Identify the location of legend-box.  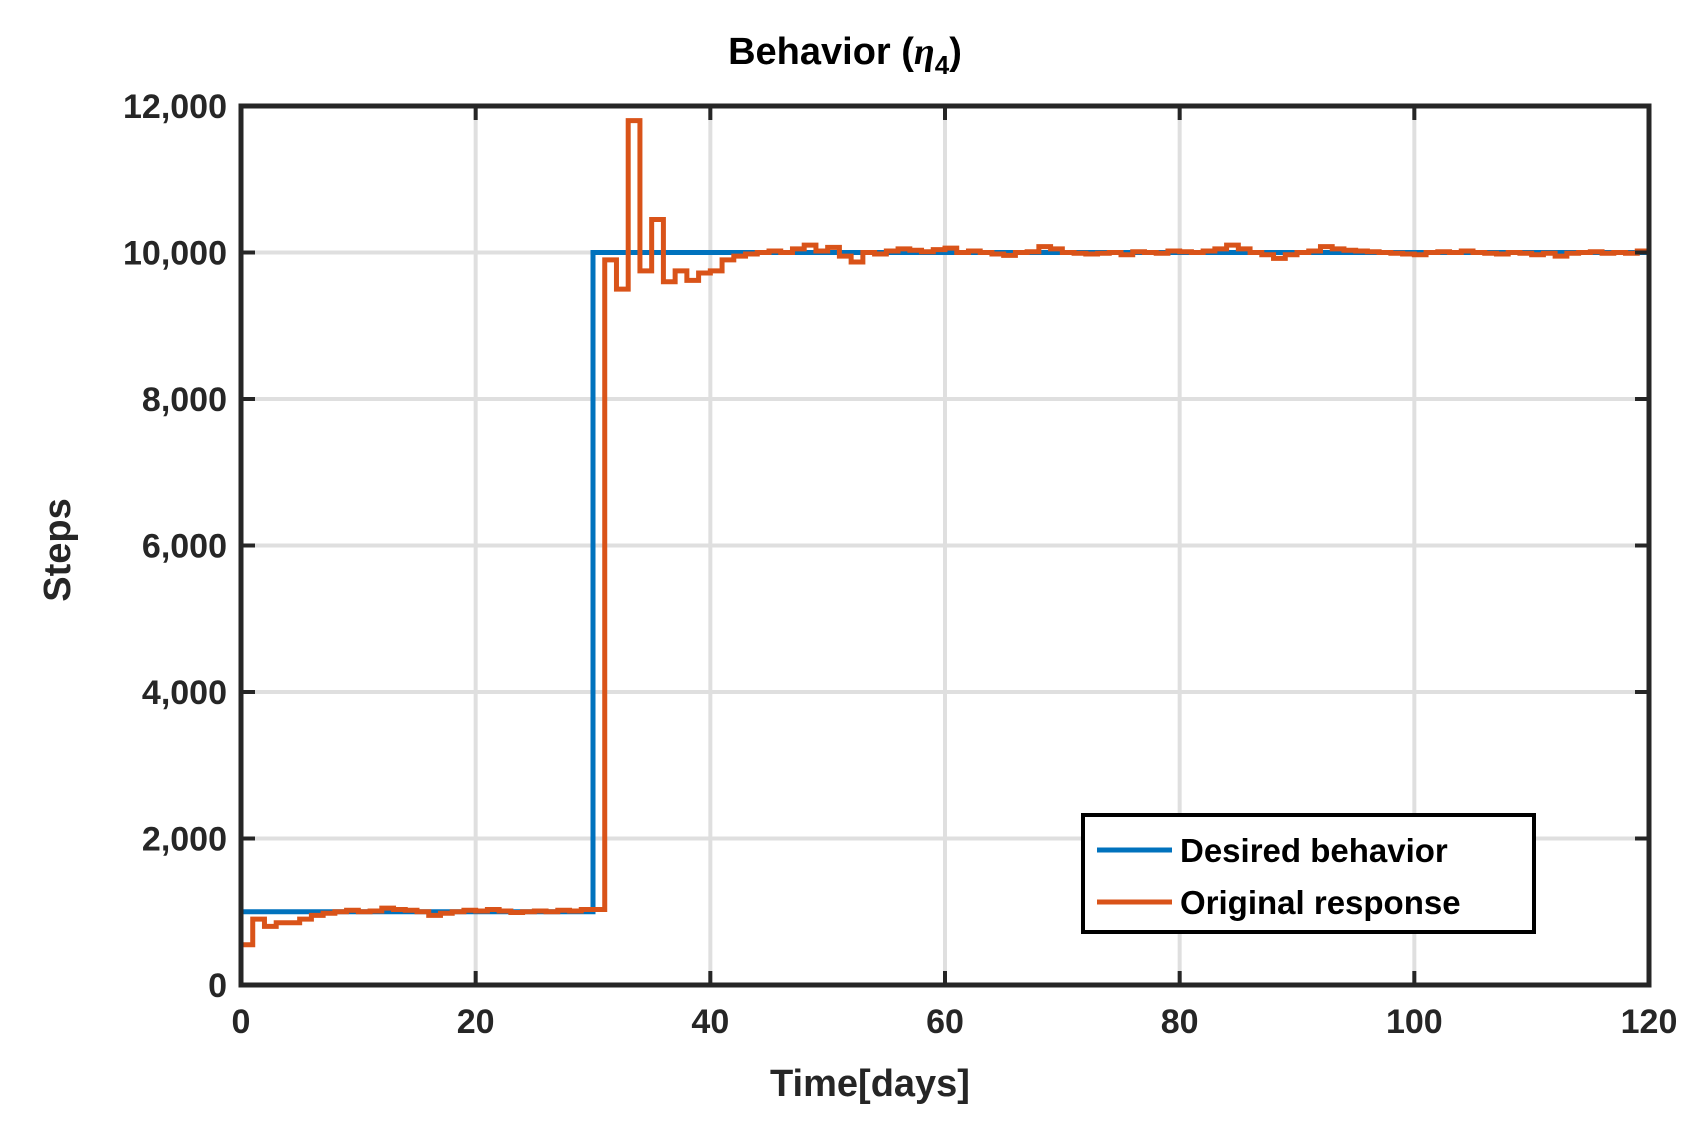
(1308, 873).